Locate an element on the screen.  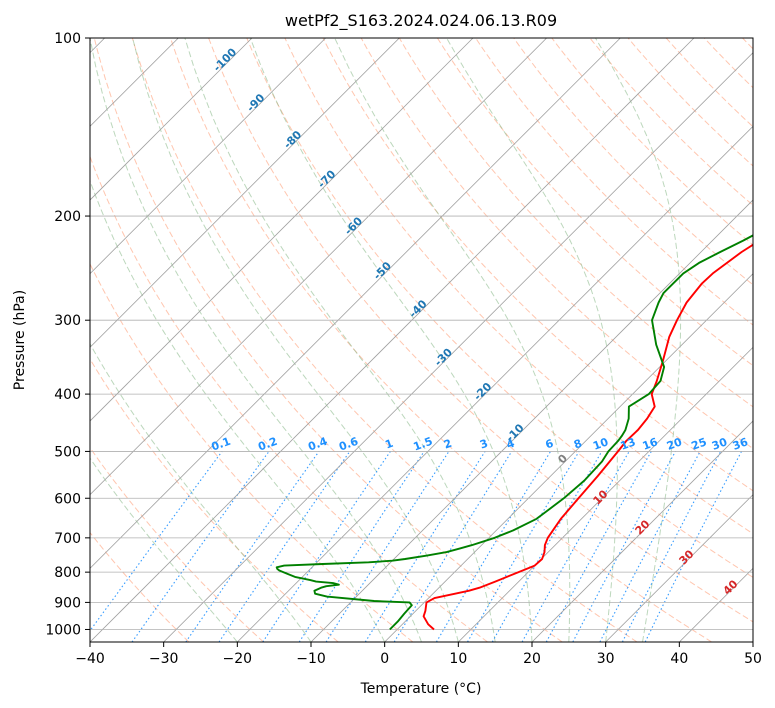
x-tick-label: 10 is located at coordinates (458, 659).